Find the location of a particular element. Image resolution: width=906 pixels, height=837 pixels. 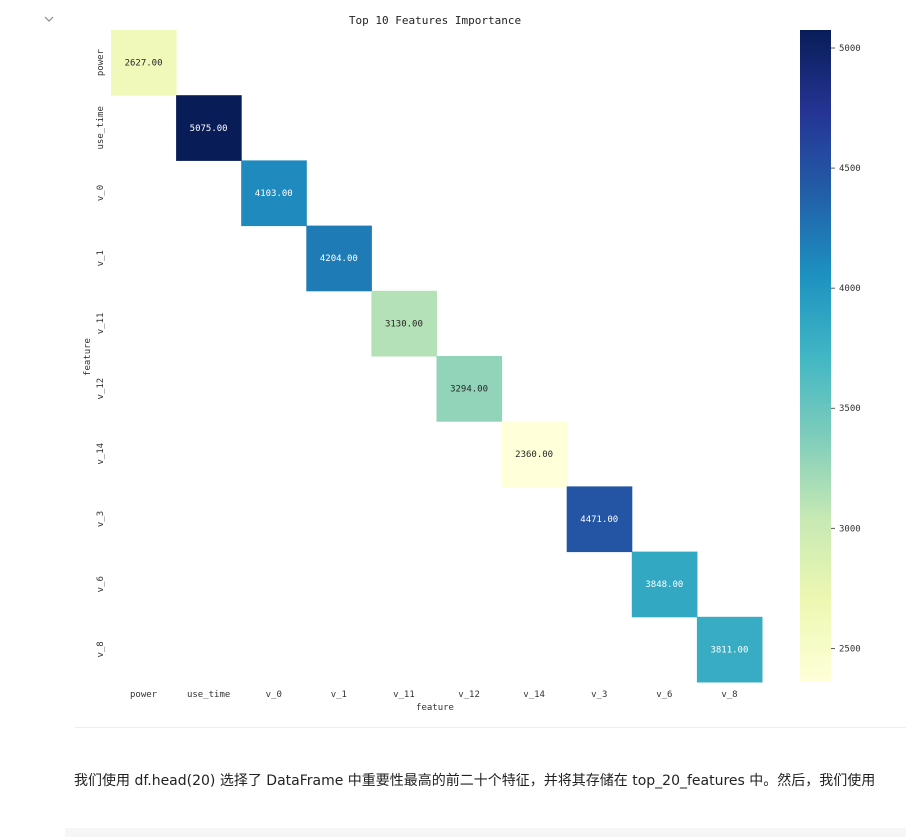

x-tick-label: use_time is located at coordinates (208, 695).